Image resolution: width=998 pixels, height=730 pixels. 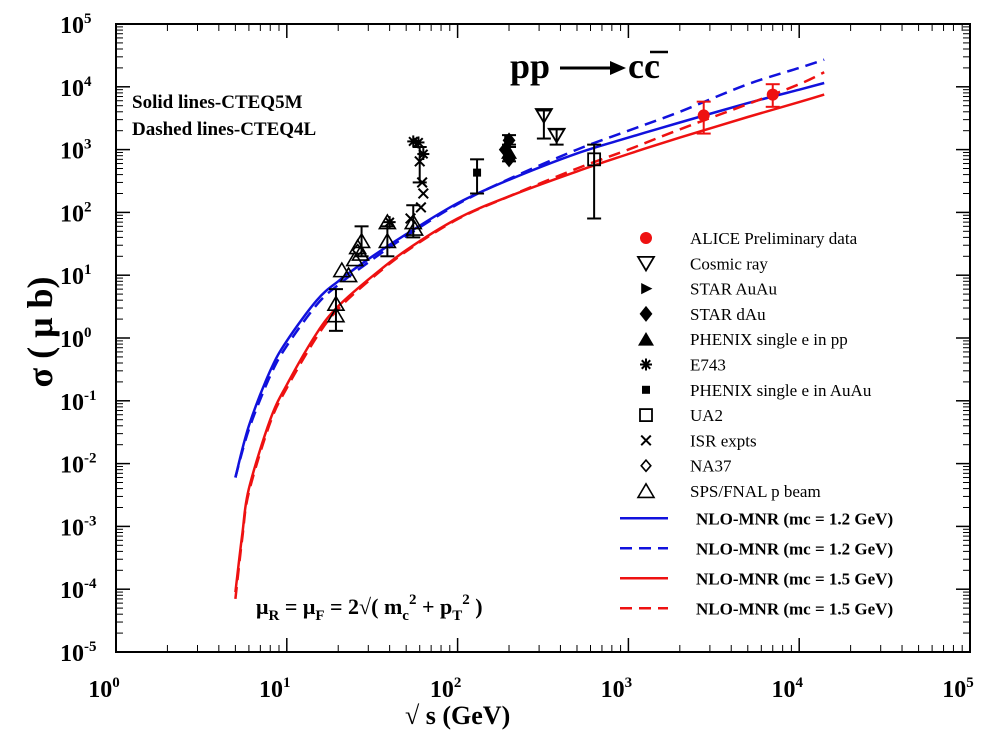 What do you see at coordinates (708, 365) in the screenshot?
I see `legend-label: E743` at bounding box center [708, 365].